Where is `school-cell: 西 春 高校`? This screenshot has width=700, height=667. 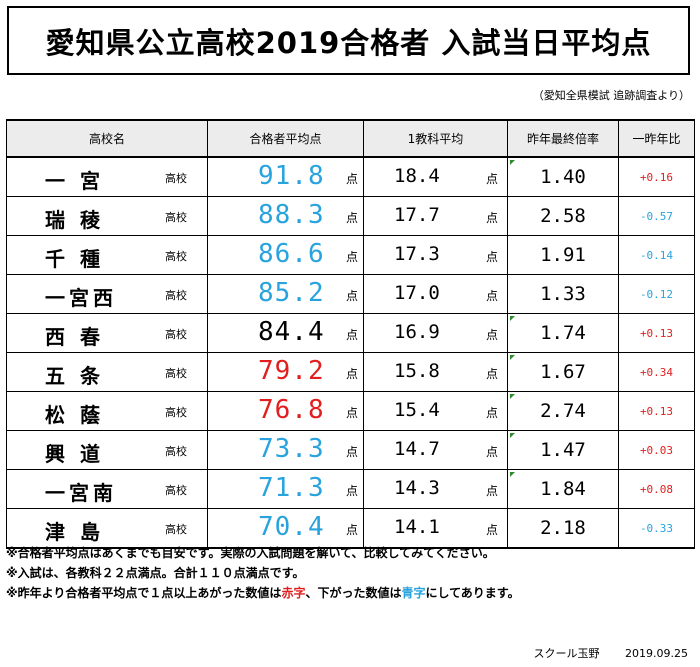 school-cell: 西 春 高校 is located at coordinates (107, 333).